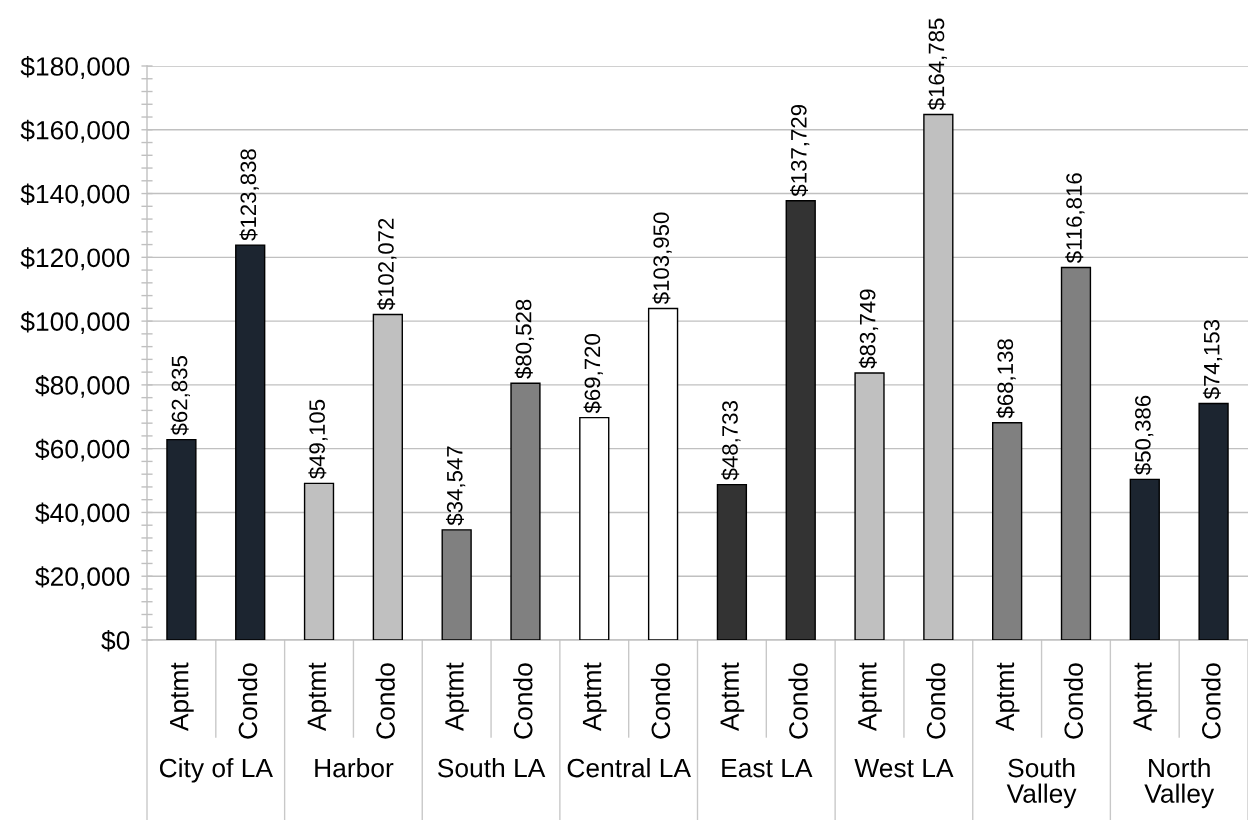  What do you see at coordinates (75, 259) in the screenshot?
I see `y-tick-label: $120,000` at bounding box center [75, 259].